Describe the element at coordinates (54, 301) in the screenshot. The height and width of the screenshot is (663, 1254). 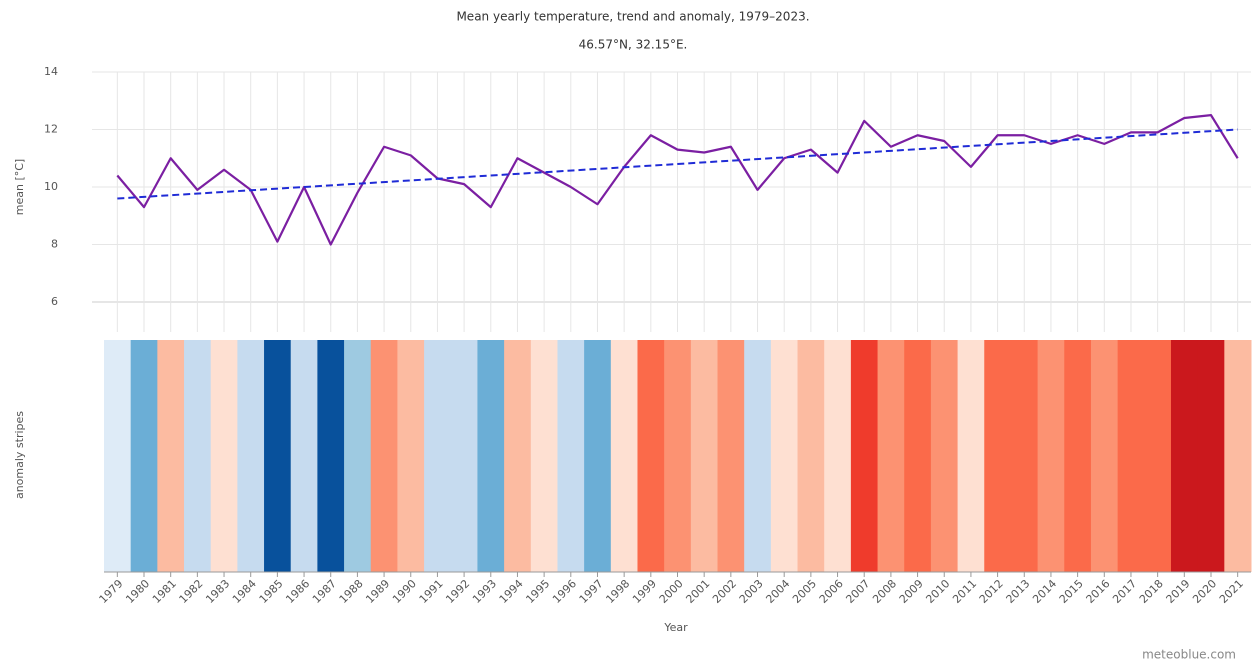
I see `y-tick-label: 6` at that location.